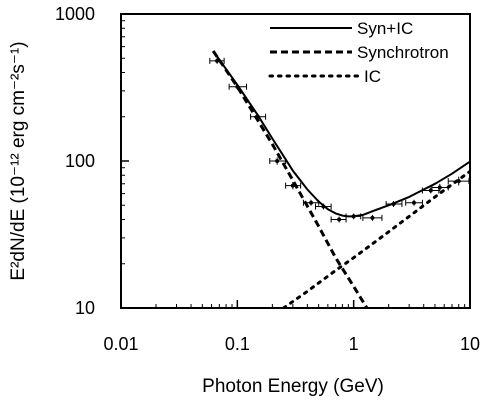 The width and height of the screenshot is (491, 414). What do you see at coordinates (376, 238) in the screenshot?
I see `series-ic-line` at bounding box center [376, 238].